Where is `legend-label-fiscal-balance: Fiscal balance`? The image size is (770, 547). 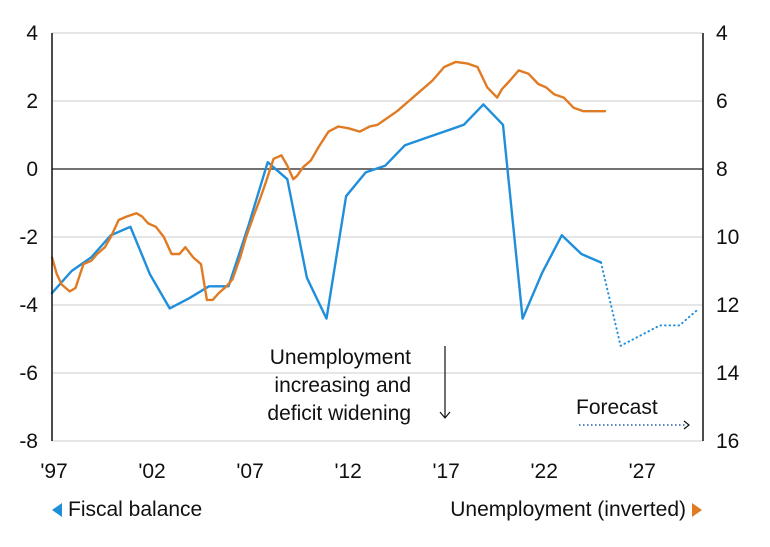 legend-label-fiscal-balance: Fiscal balance is located at coordinates (135, 509).